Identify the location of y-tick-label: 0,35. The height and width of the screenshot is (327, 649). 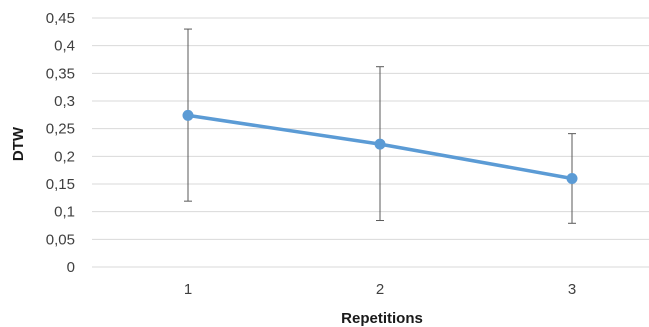
(60, 73).